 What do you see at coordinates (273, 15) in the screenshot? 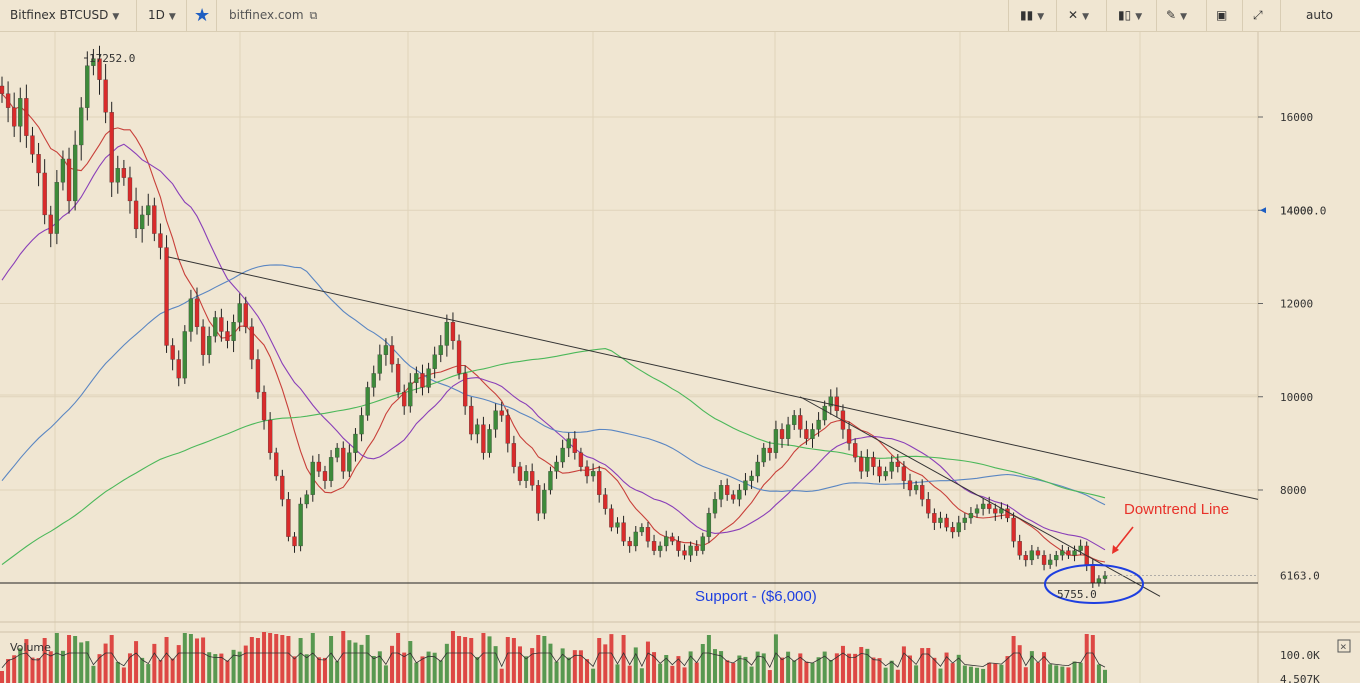
I see `site-link: bitfinex.com ⧉` at bounding box center [273, 15].